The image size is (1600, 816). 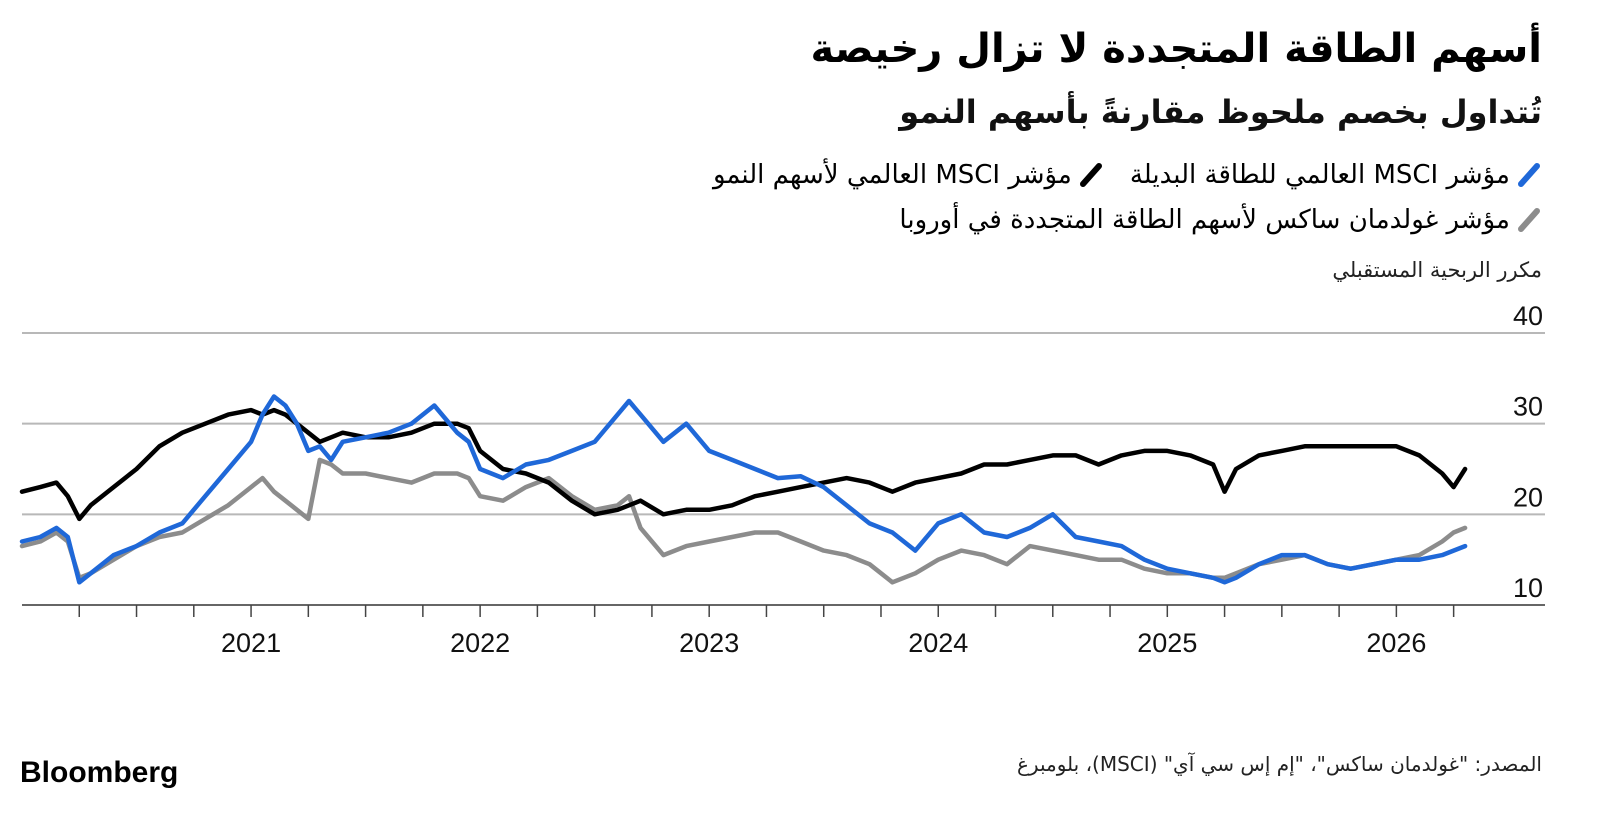 I want to click on y-axis-label: مكرر الربحية المستقبلي, so click(x=1437, y=270).